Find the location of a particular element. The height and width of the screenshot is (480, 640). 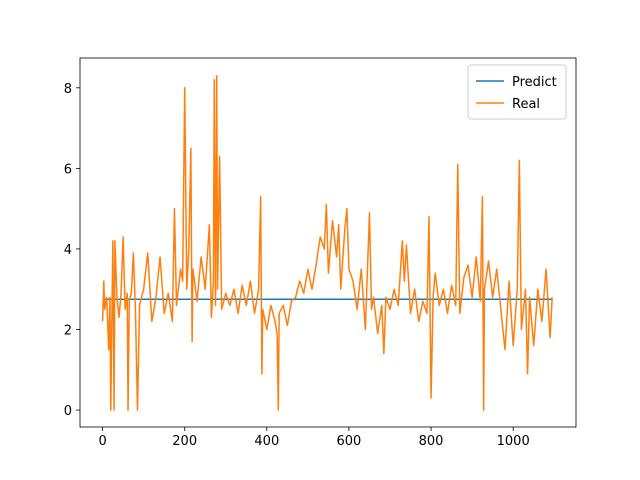

y-tick-label: 6 is located at coordinates (68, 169).